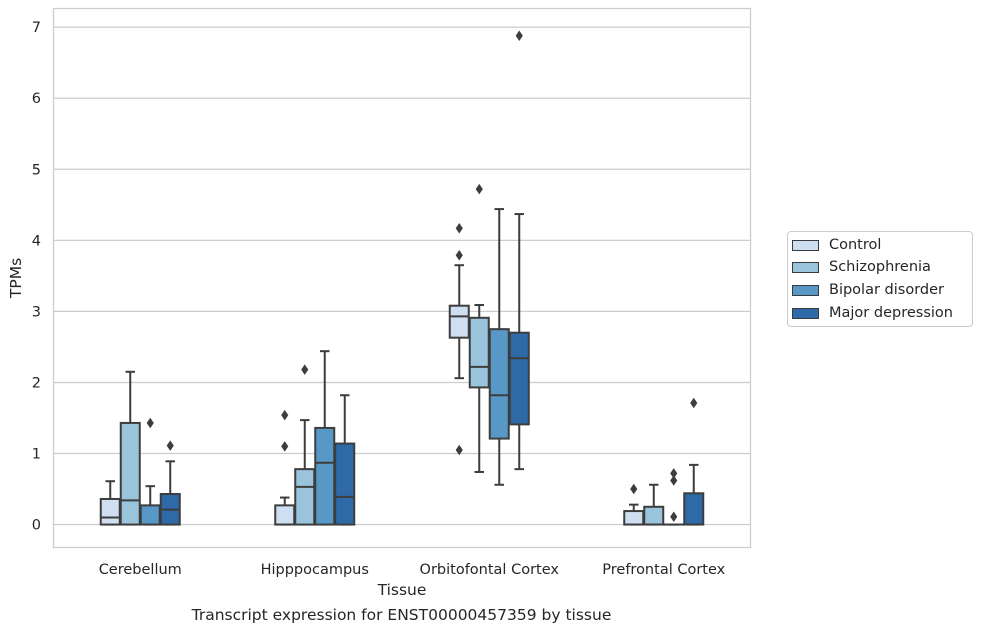 This screenshot has width=983, height=634. What do you see at coordinates (36, 312) in the screenshot?
I see `y-tick-label: 3` at bounding box center [36, 312].